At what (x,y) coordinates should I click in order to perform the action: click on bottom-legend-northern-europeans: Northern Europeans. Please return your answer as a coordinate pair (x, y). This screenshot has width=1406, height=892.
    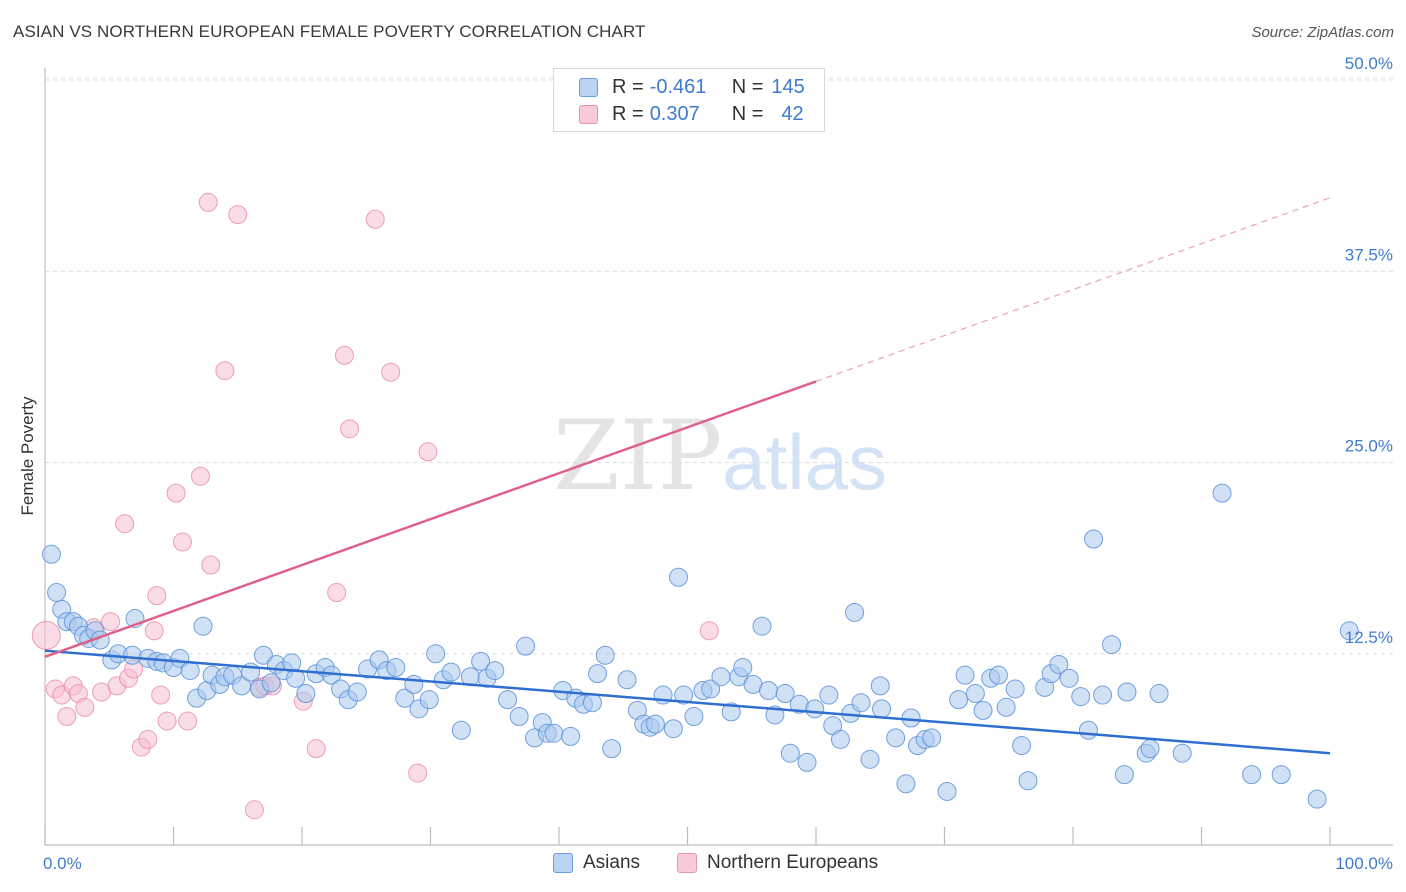
    Looking at the image, I should click on (777, 863).